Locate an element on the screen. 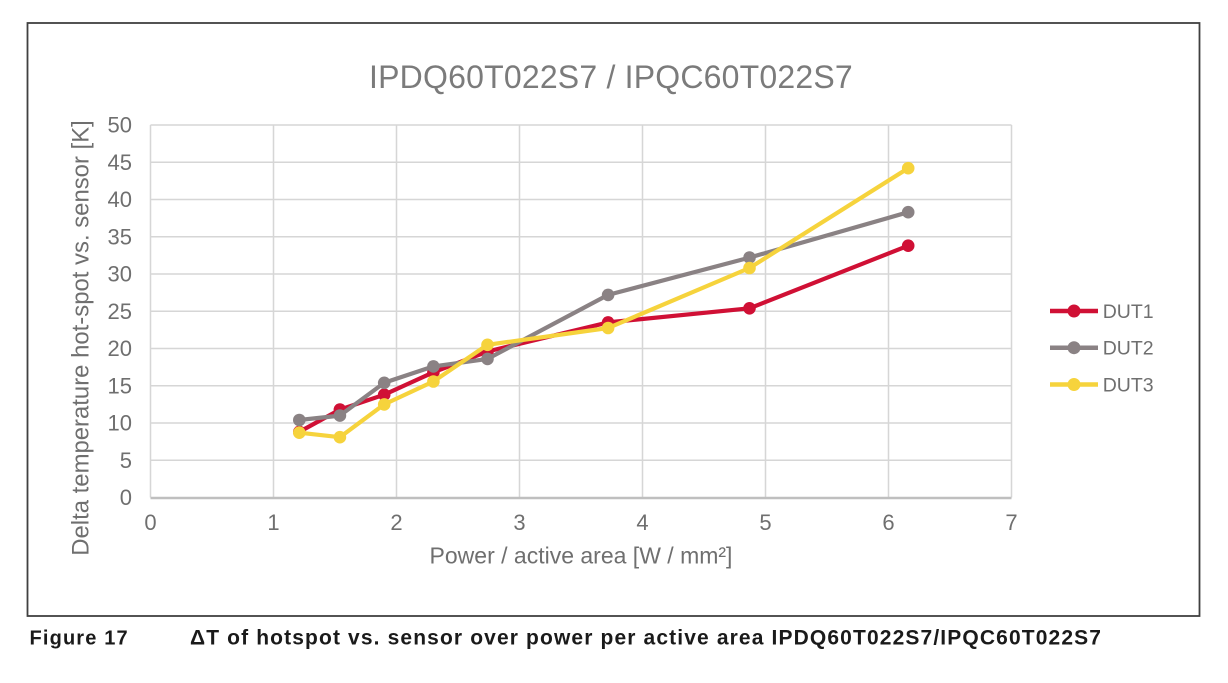 Image resolution: width=1228 pixels, height=683 pixels. svg-text: DUT3 is located at coordinates (1128, 386).